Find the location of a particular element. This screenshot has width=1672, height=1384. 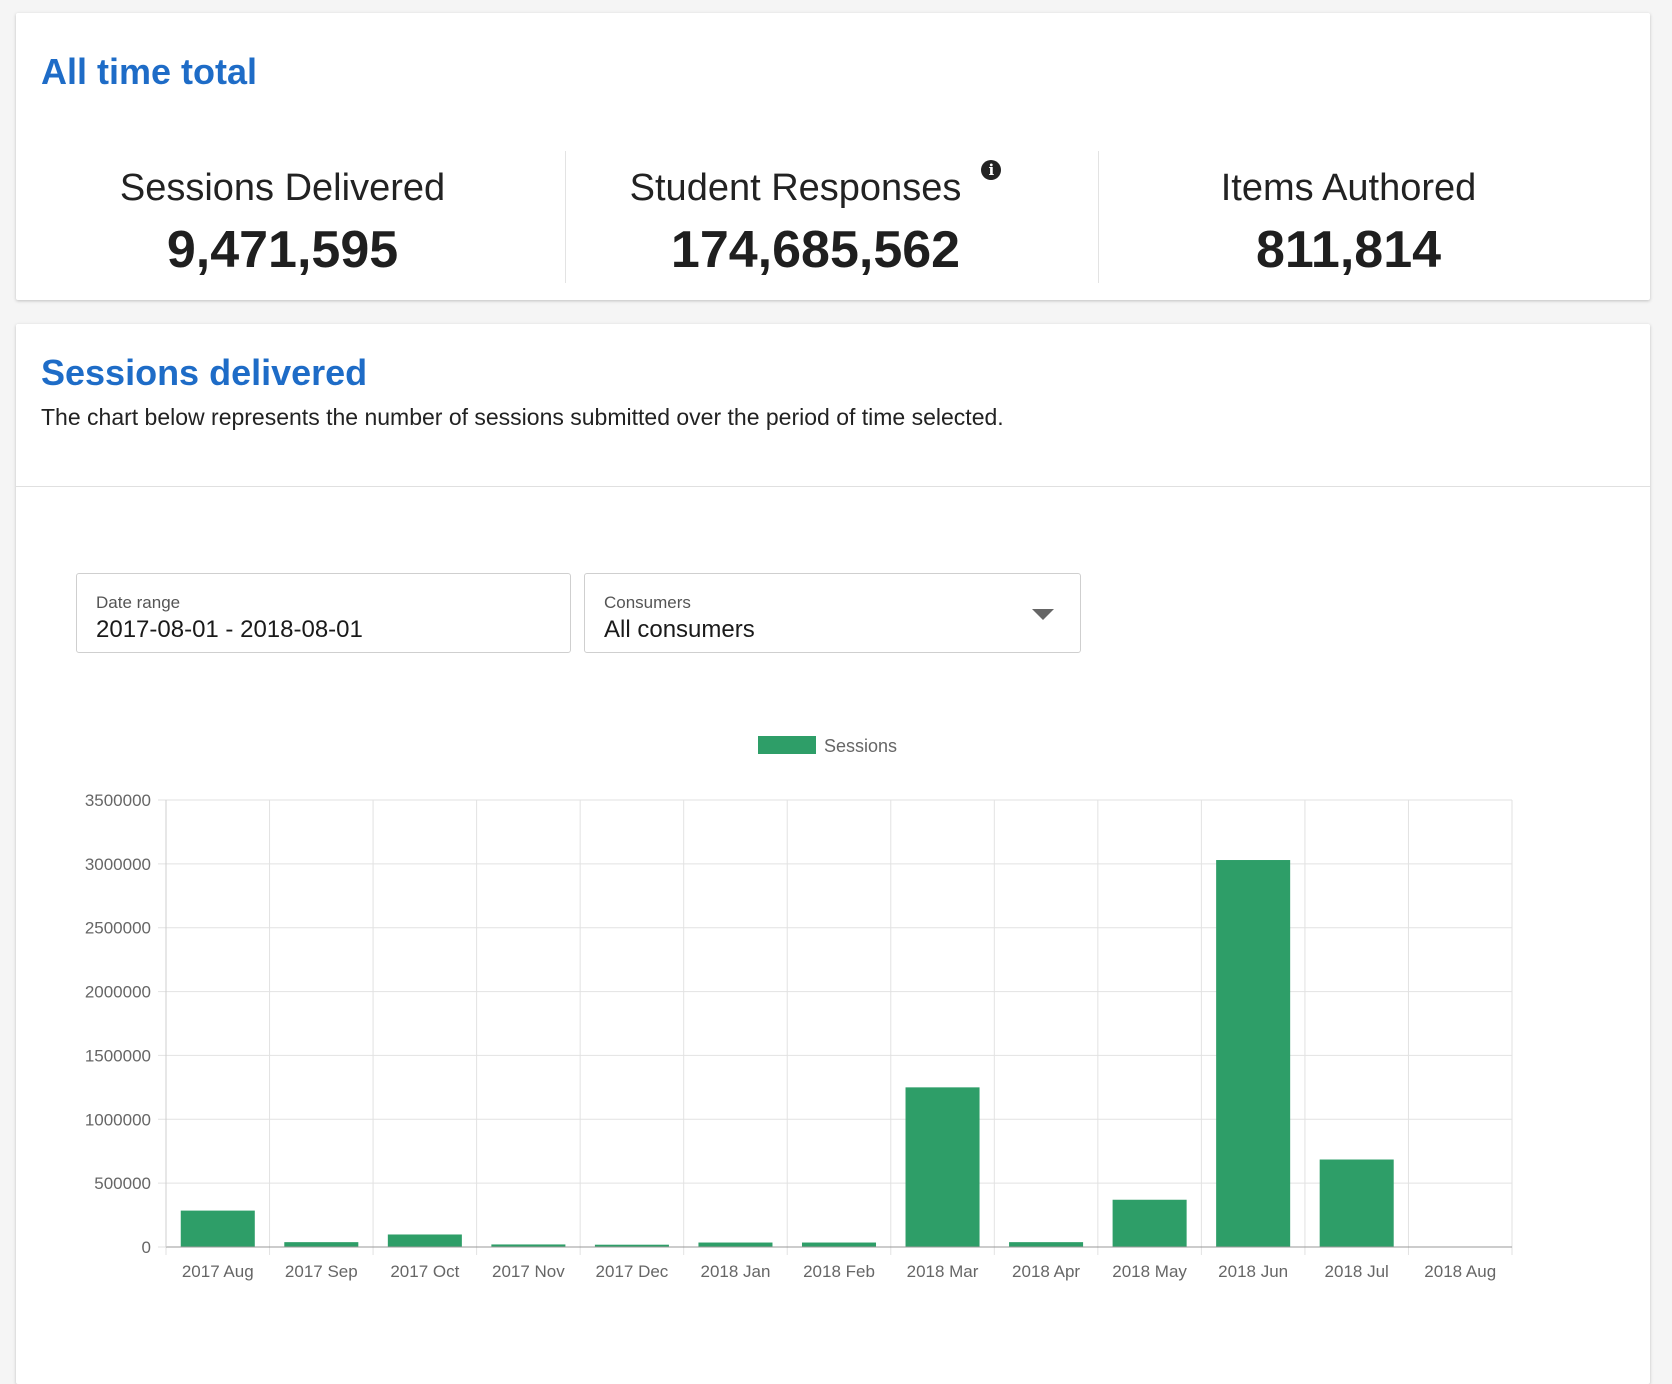

y-tick-label: 3000000 is located at coordinates (118, 864).